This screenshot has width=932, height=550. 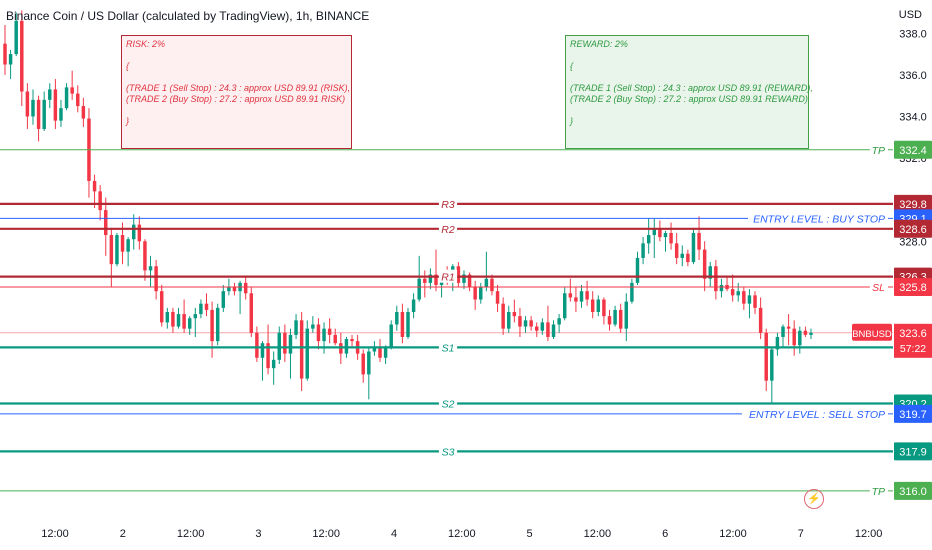 What do you see at coordinates (878, 492) in the screenshot?
I see `level-label: TP` at bounding box center [878, 492].